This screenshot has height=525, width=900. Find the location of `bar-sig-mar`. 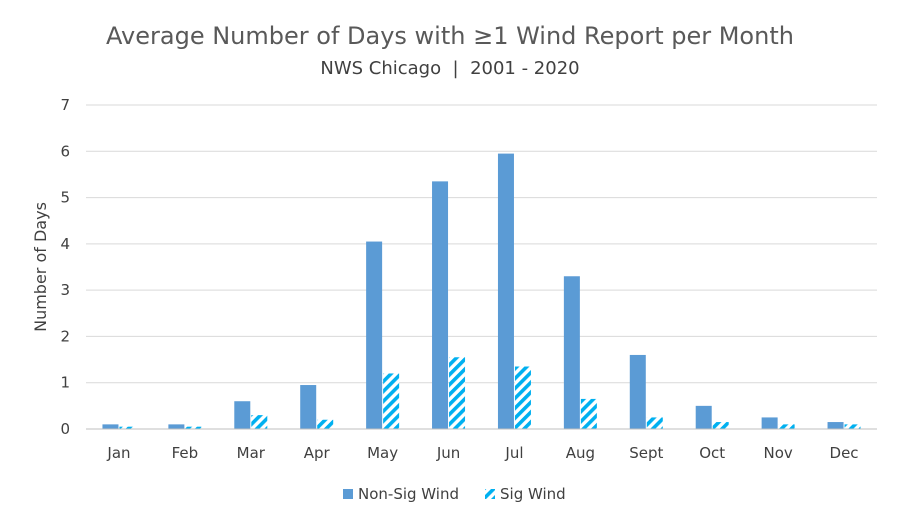

bar-sig-mar is located at coordinates (259, 422).